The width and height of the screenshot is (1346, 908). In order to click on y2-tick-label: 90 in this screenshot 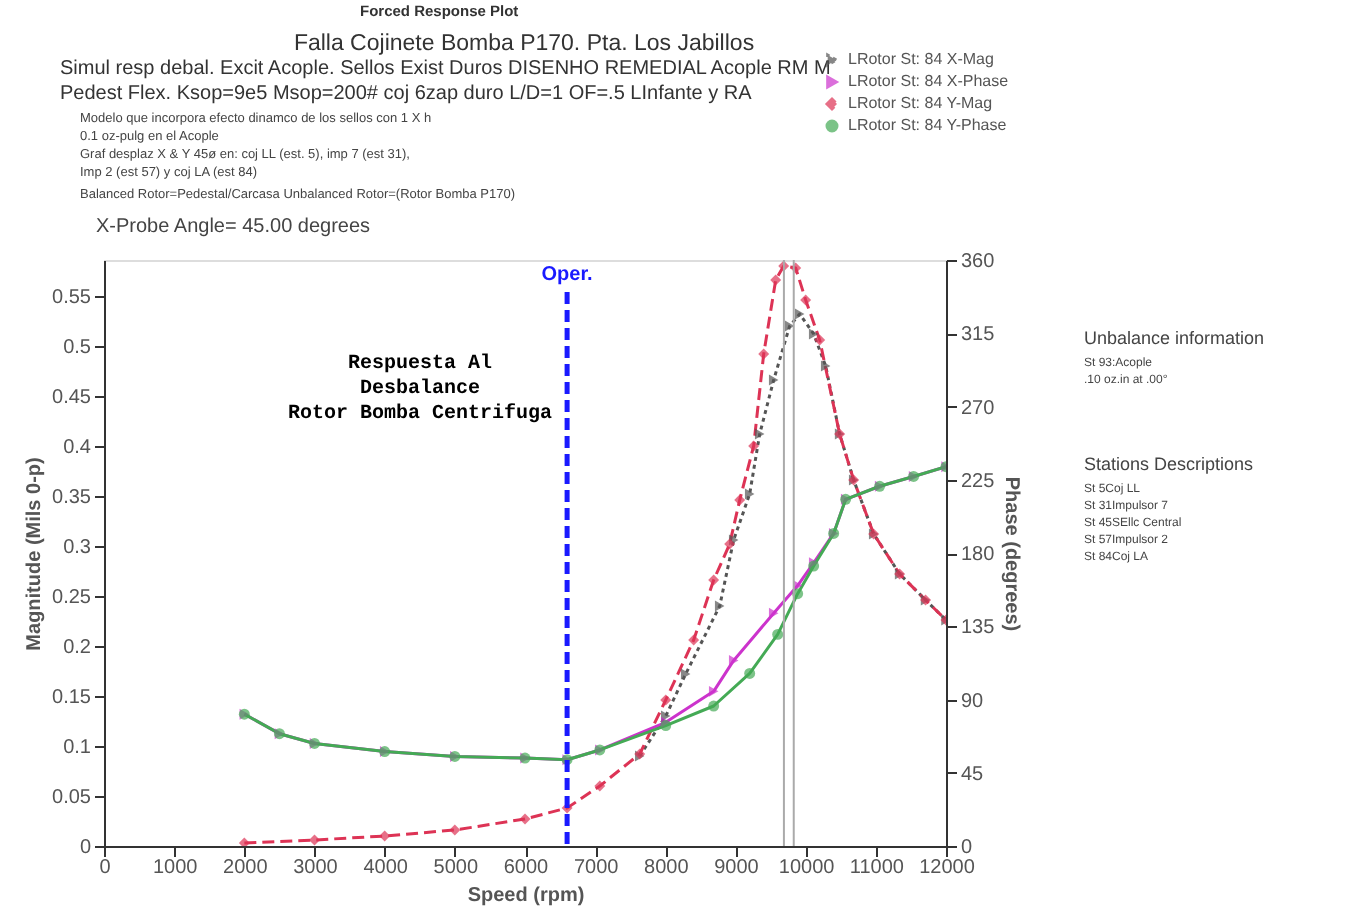, I will do `click(973, 701)`.